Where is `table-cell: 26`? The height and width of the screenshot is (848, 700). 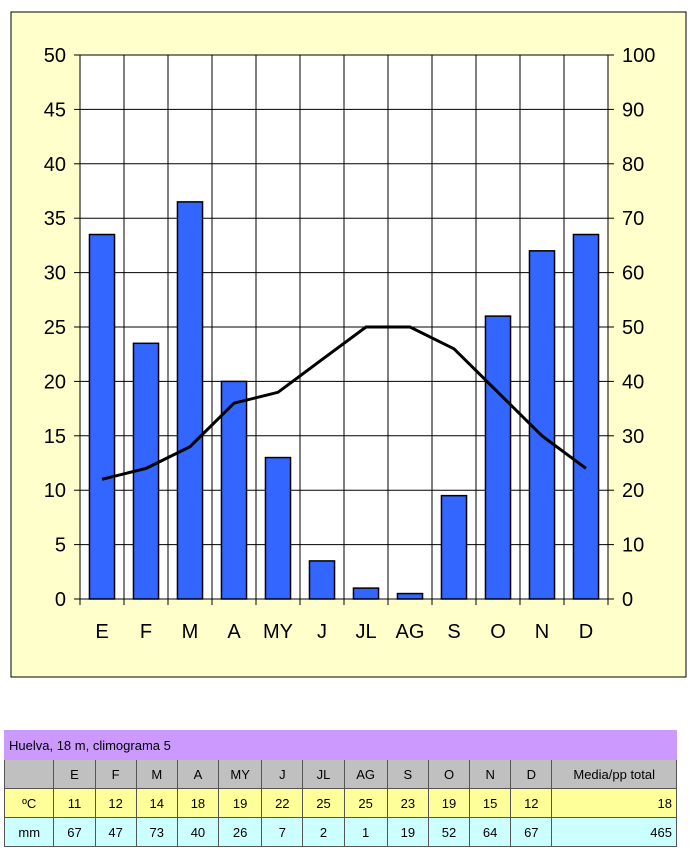 table-cell: 26 is located at coordinates (240, 832).